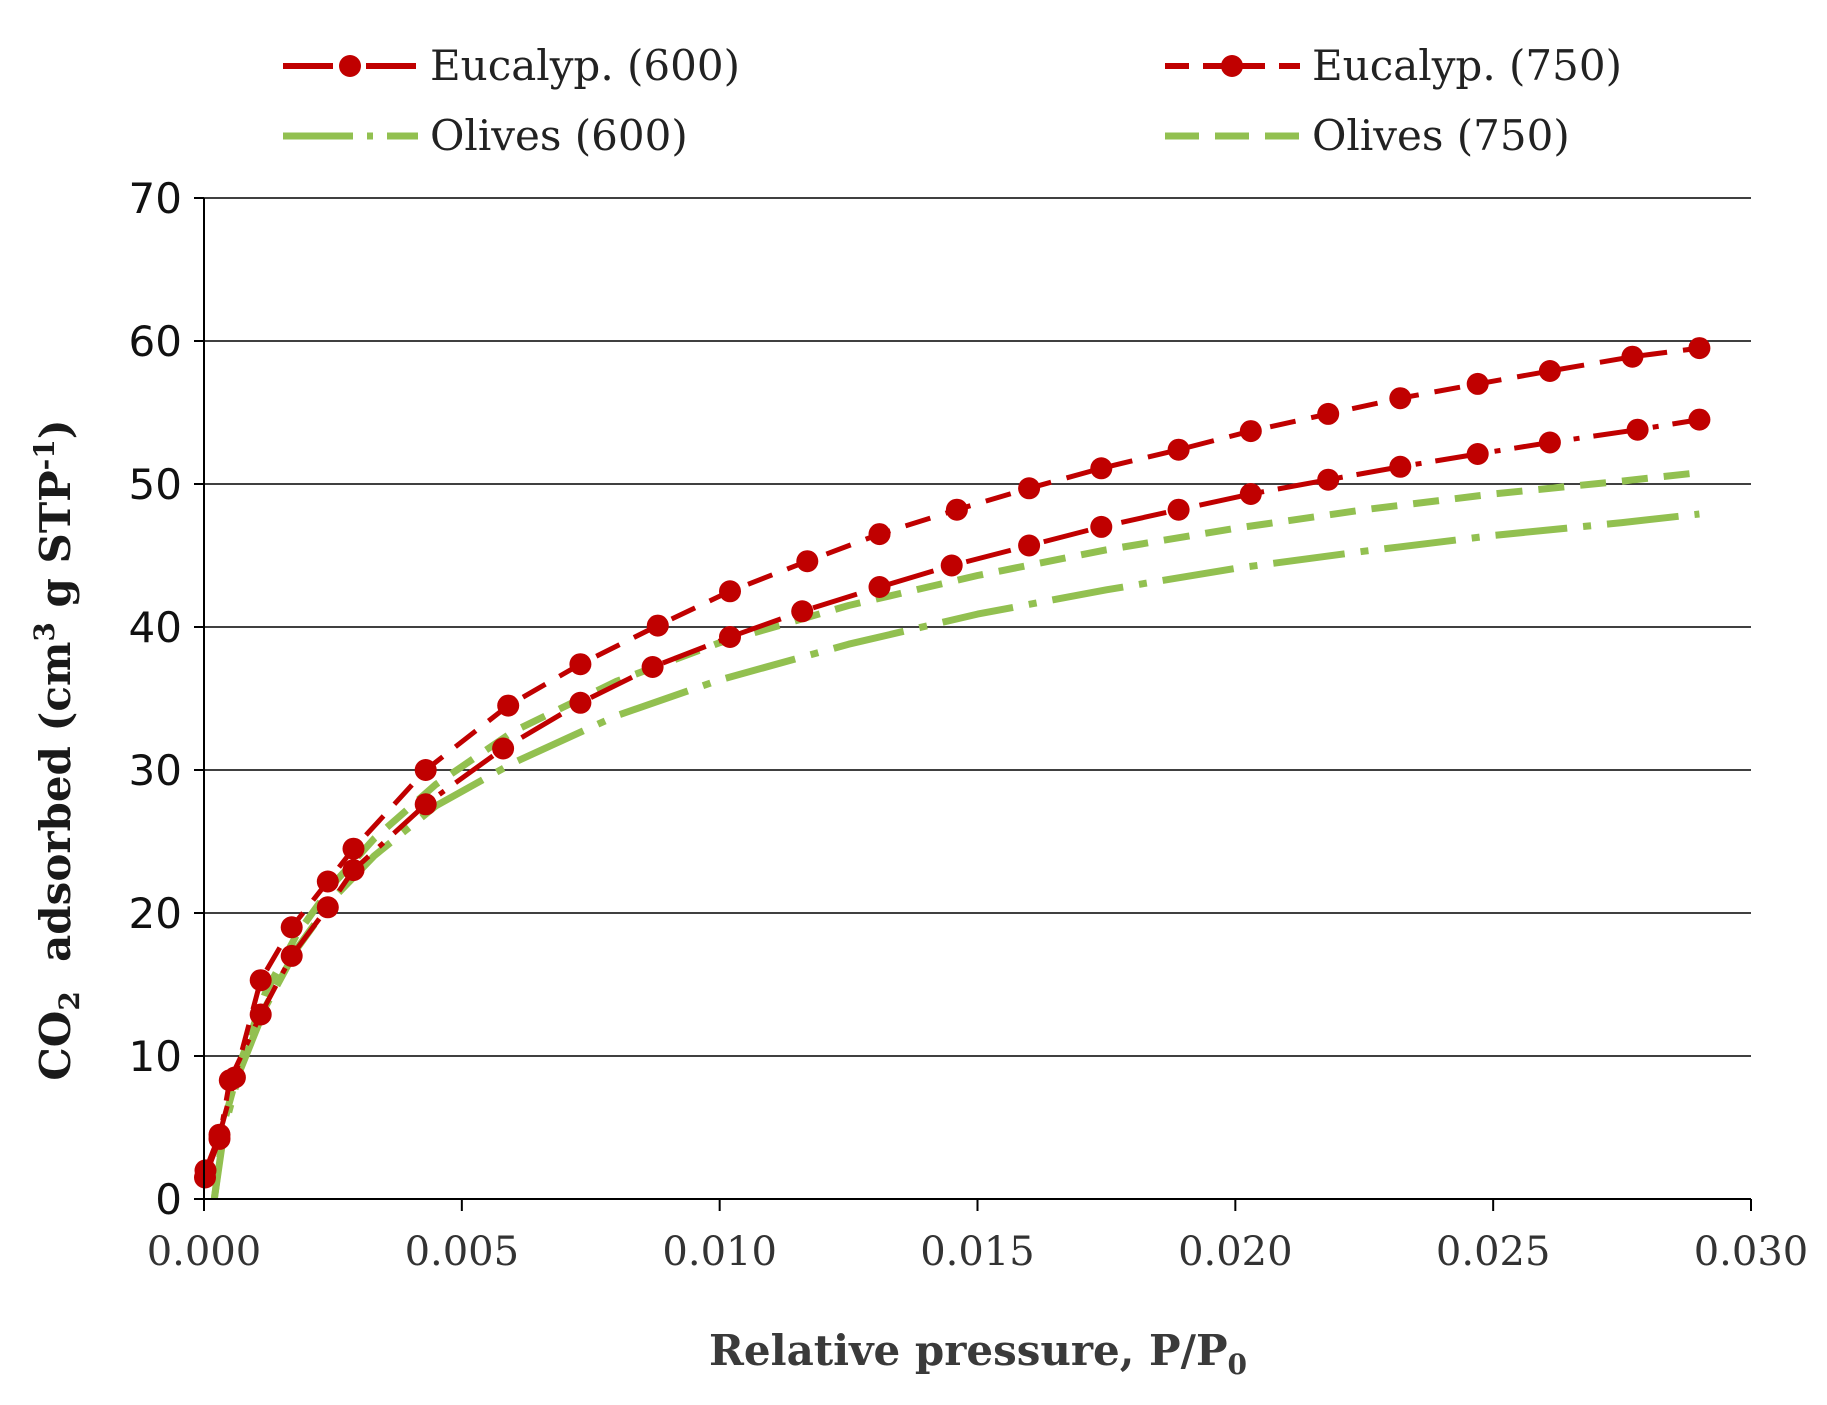 The height and width of the screenshot is (1405, 1827). I want to click on y-tick-label: 60, so click(155, 341).